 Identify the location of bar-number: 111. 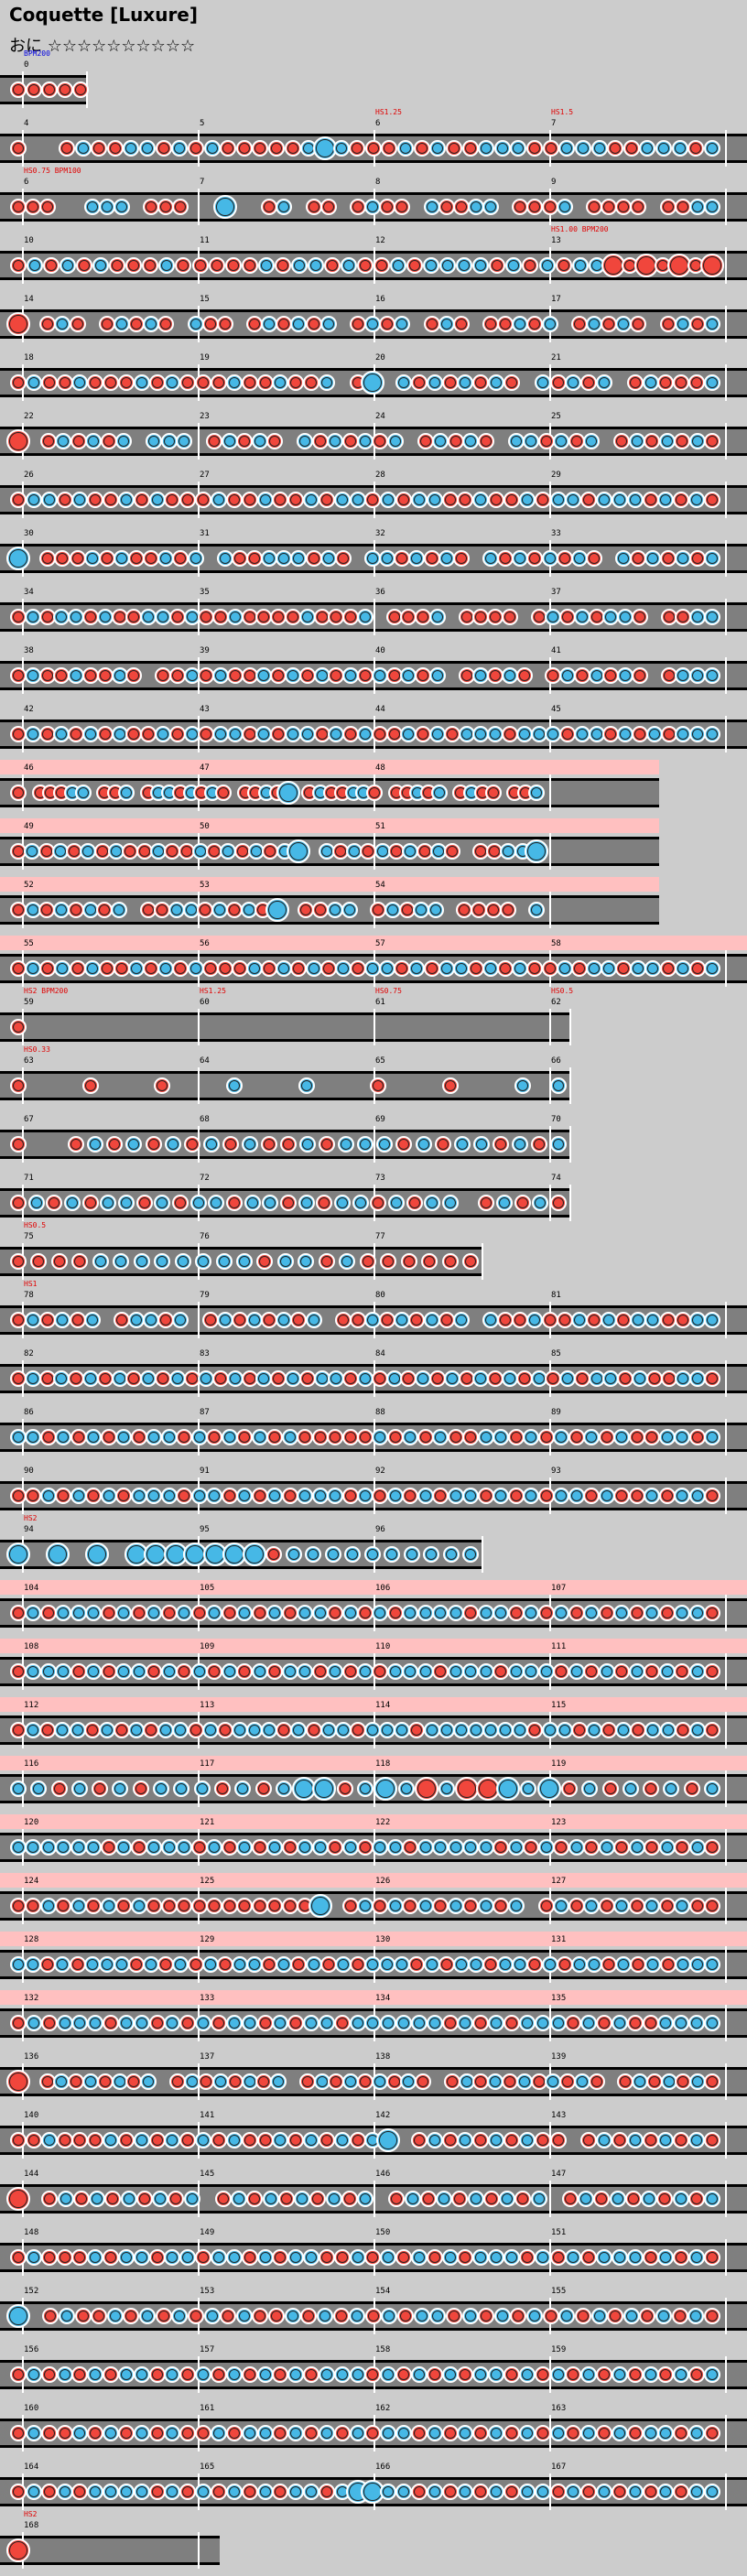
(558, 1647).